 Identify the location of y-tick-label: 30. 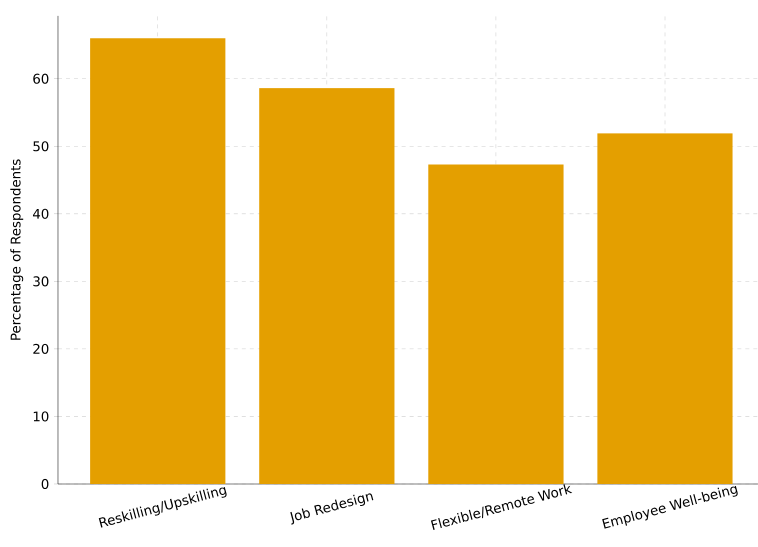
(40, 281).